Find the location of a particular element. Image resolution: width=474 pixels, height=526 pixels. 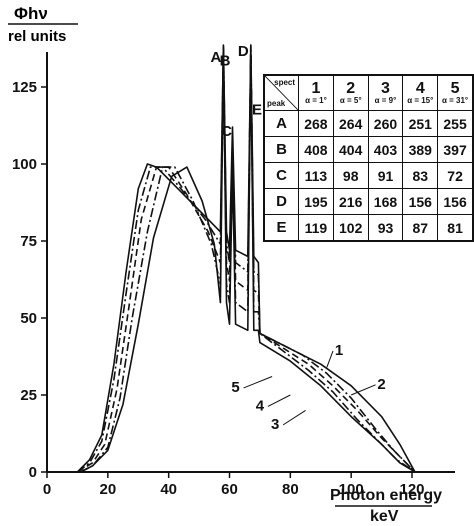

table-row: C 113 98 91 83 72 is located at coordinates (368, 175).